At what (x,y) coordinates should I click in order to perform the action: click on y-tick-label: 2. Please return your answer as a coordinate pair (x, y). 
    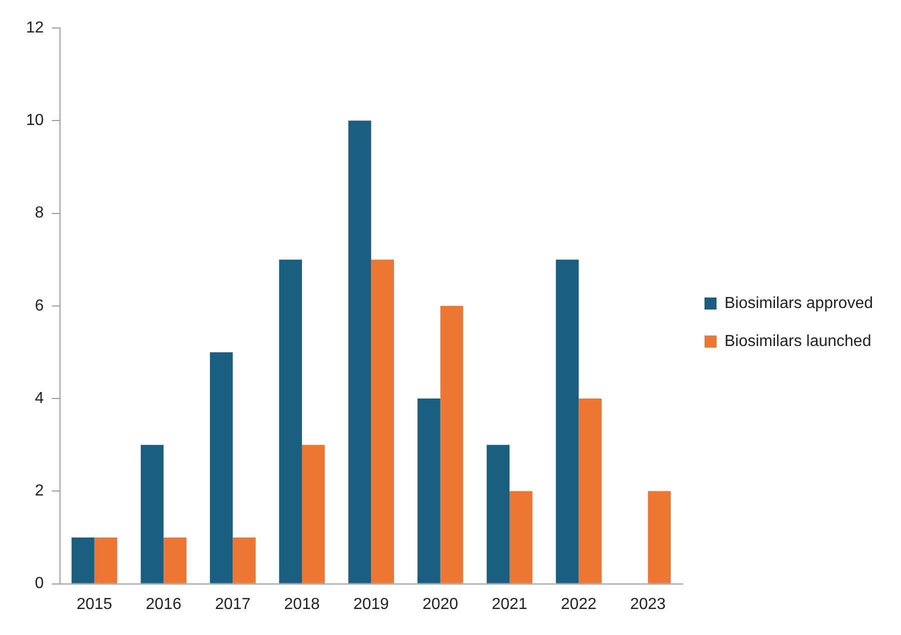
    Looking at the image, I should click on (39, 491).